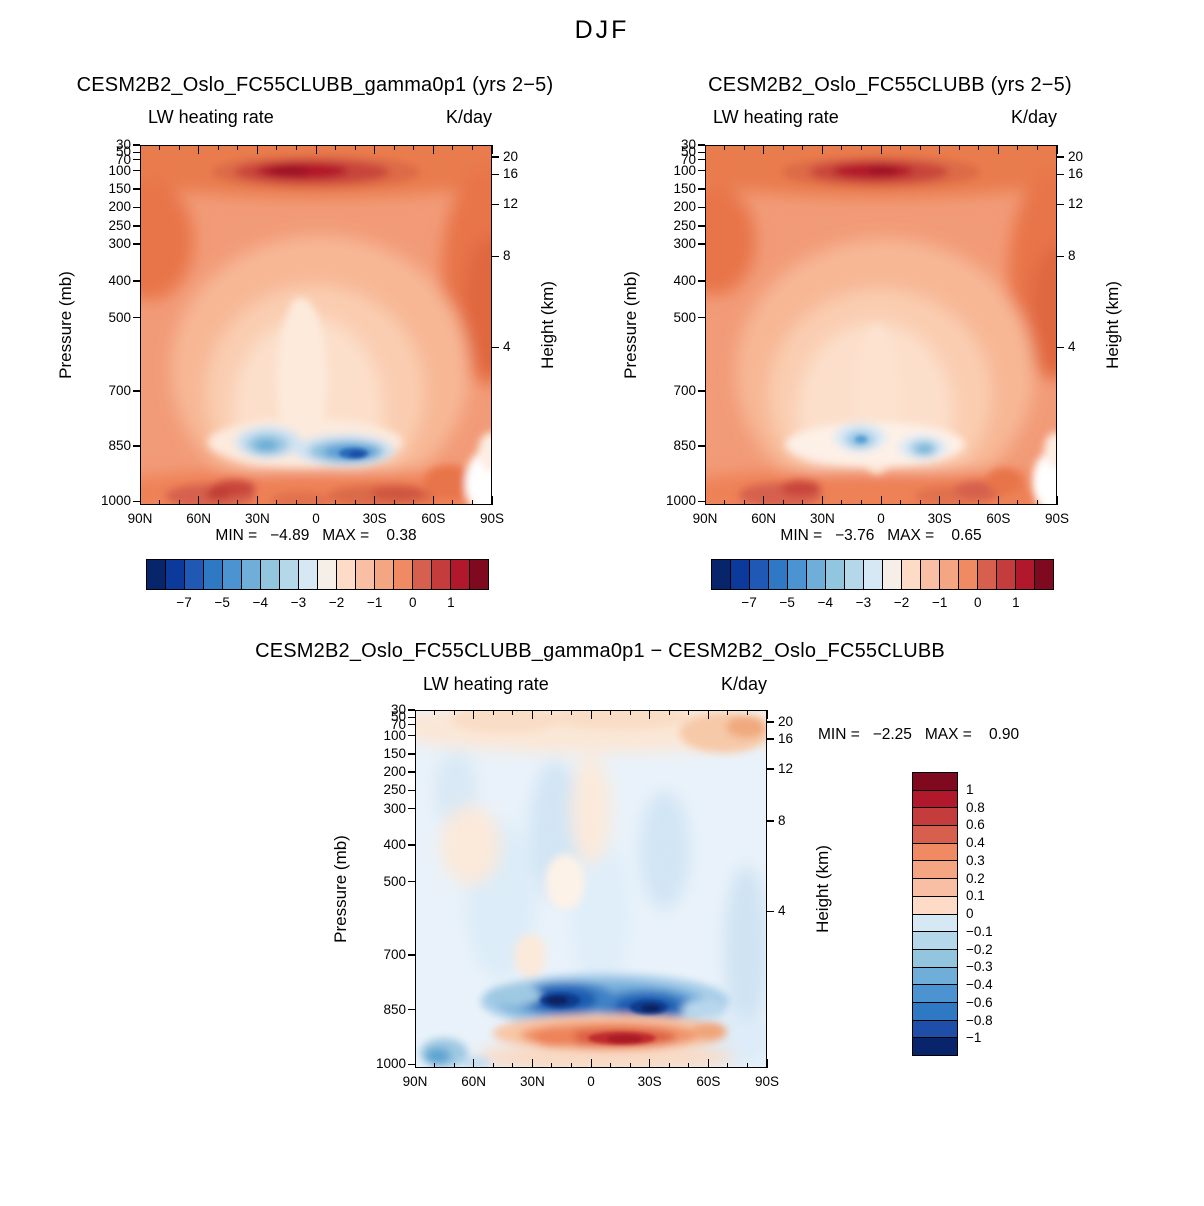 This screenshot has height=1206, width=1204. What do you see at coordinates (919, 734) in the screenshot?
I see `minmax-diff: MIN = −2.25 MAX = 0.90` at bounding box center [919, 734].